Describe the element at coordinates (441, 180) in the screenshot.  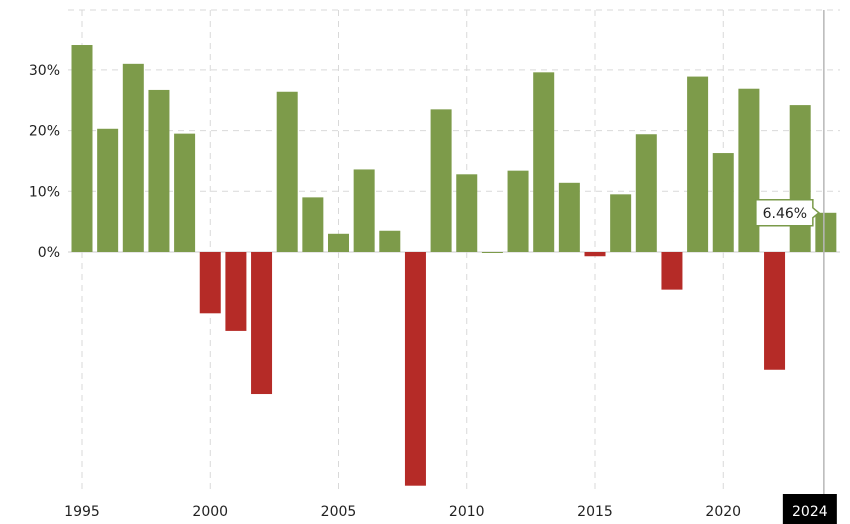
I see `bar-2009` at that location.